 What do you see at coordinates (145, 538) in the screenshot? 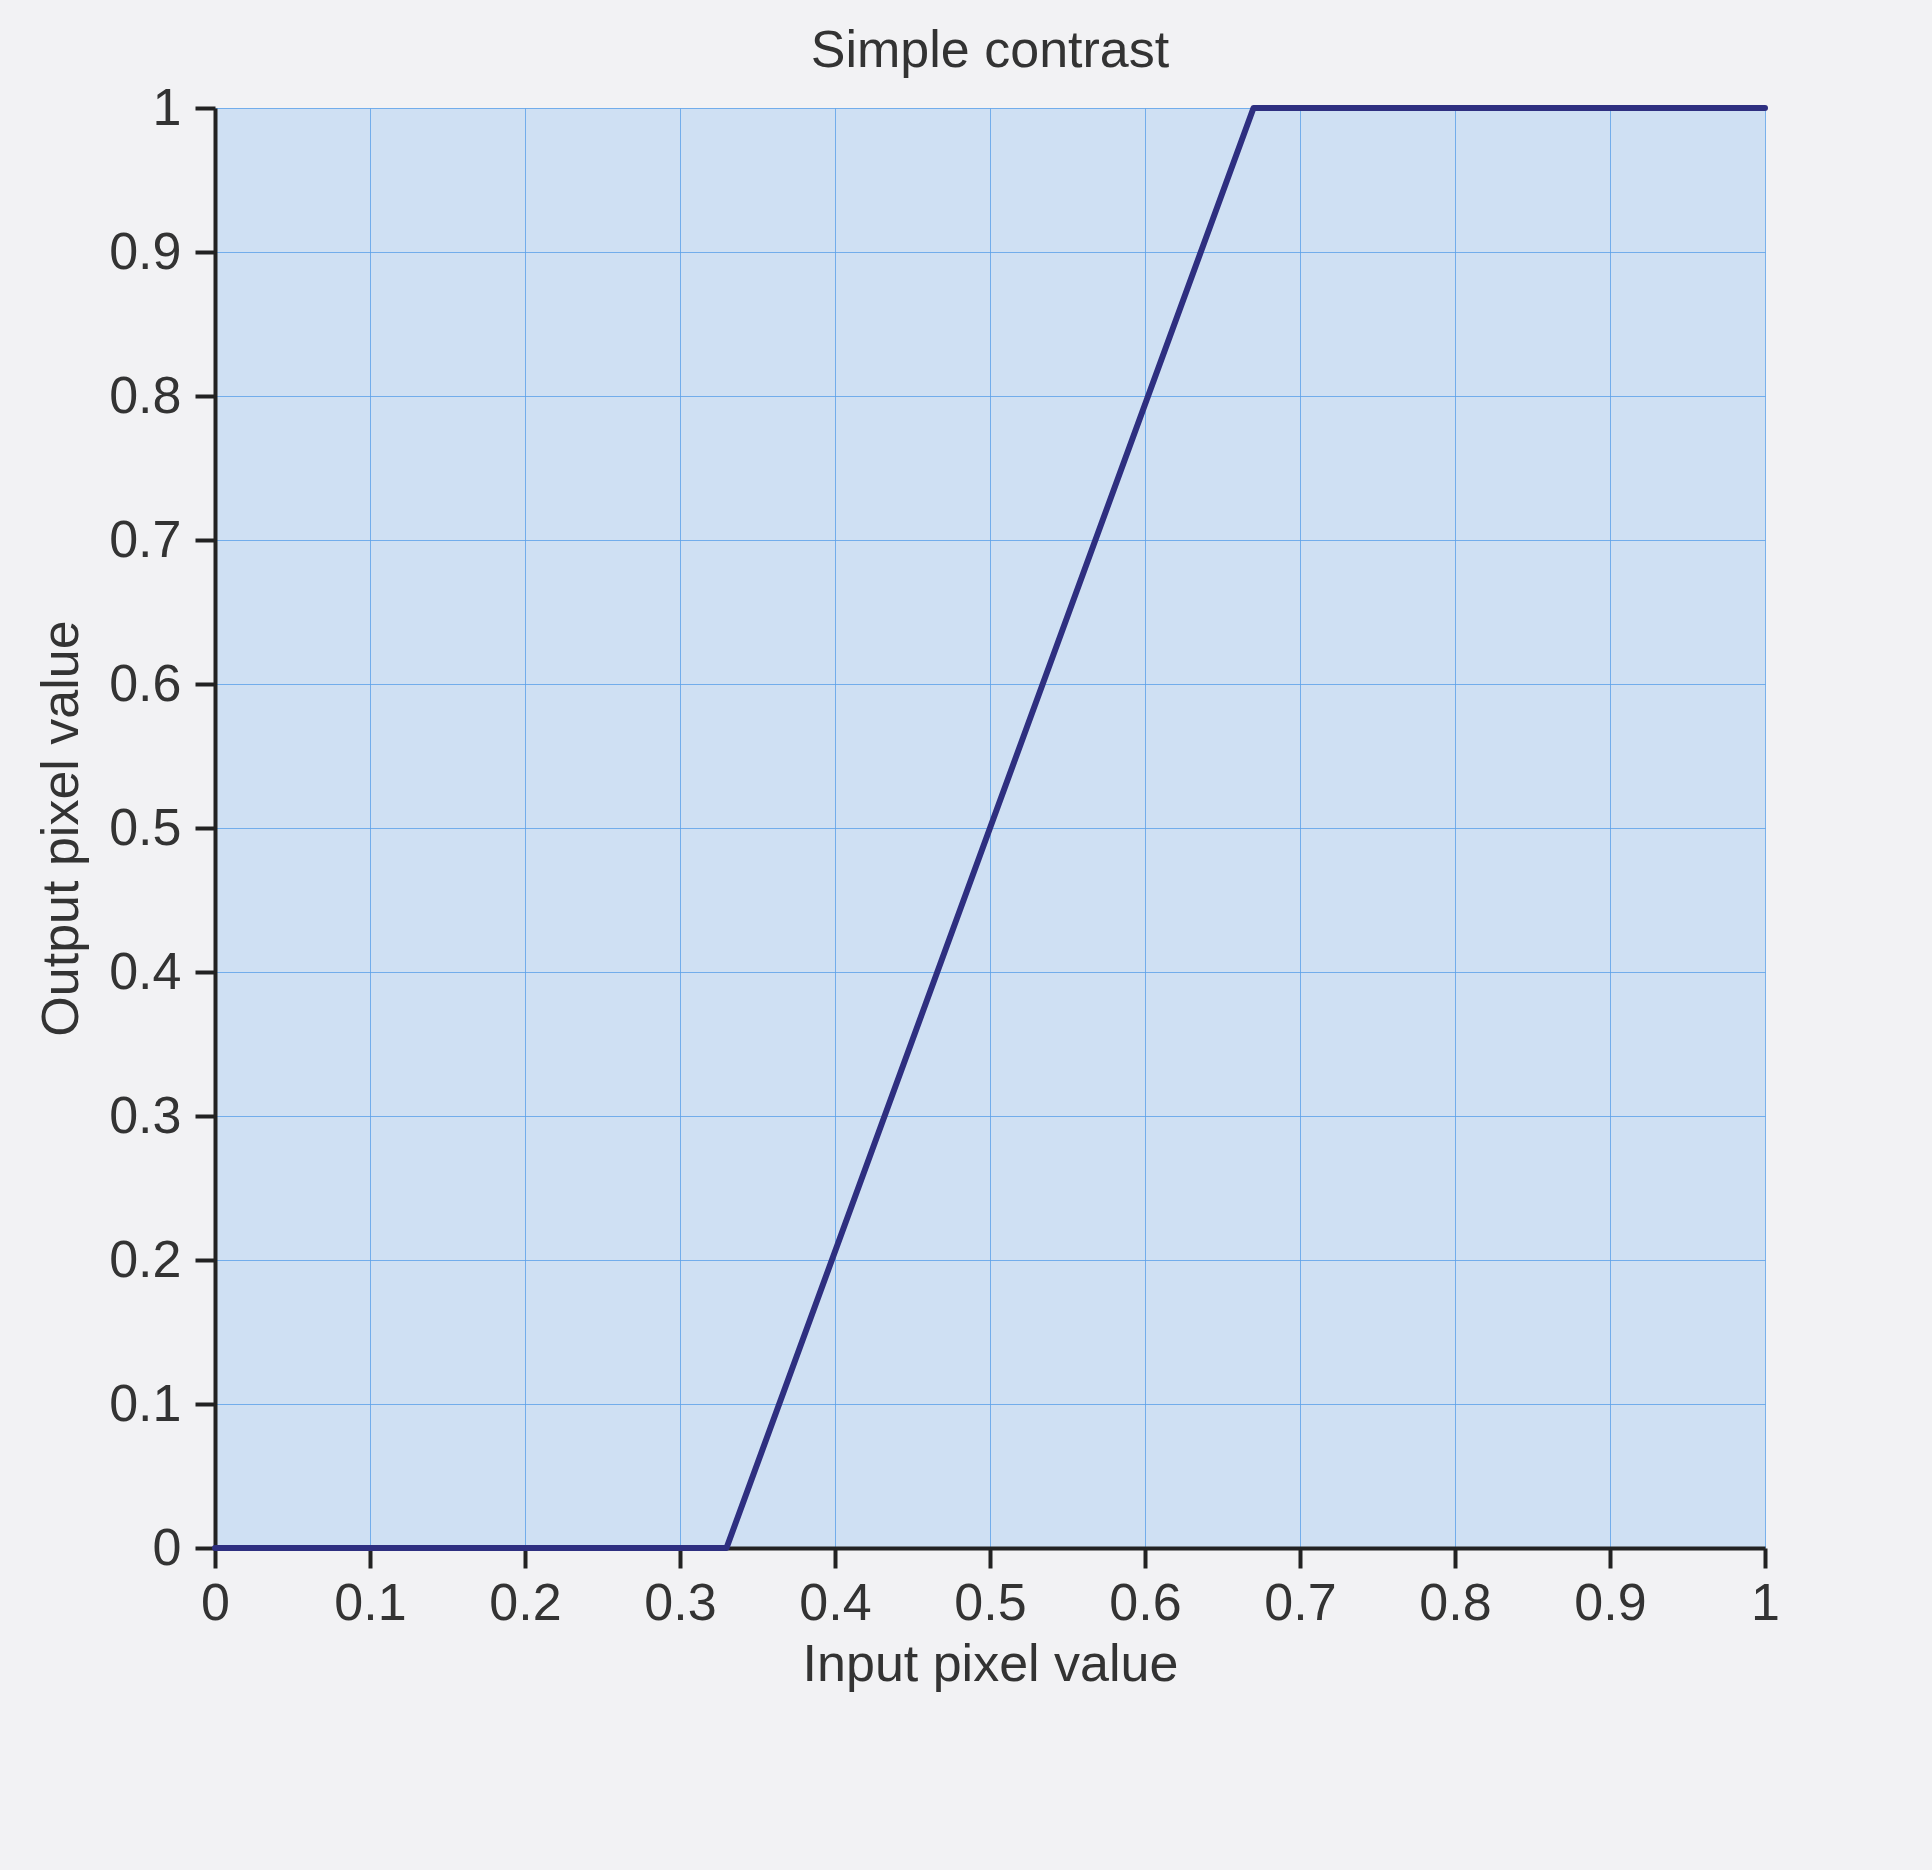
I see `y-tick-label: 0.7` at bounding box center [145, 538].